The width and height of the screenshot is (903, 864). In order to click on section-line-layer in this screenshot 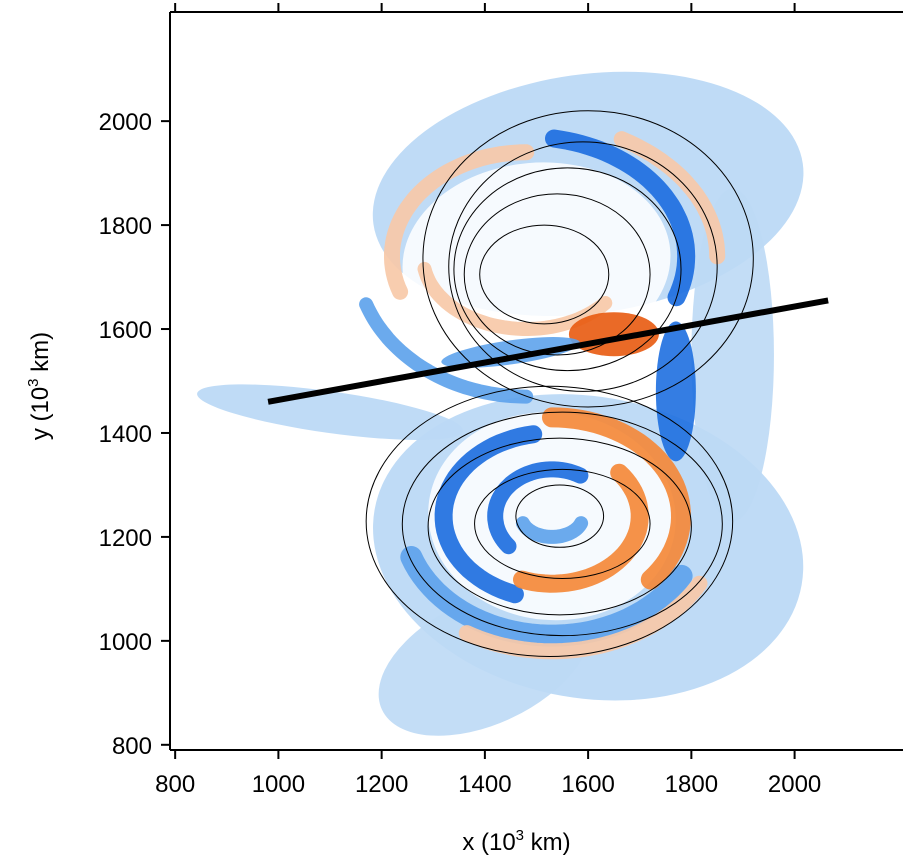, I will do `click(548, 351)`.